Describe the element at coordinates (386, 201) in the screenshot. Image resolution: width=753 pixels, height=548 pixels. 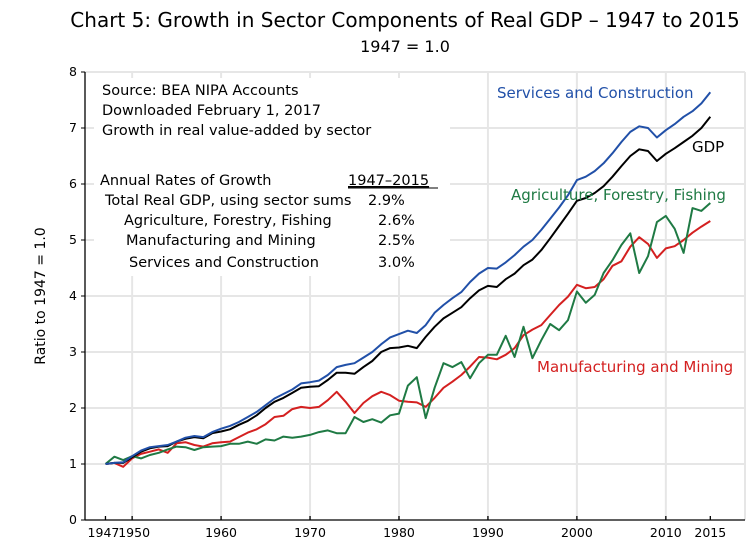
I see `rate-value-gdp: 2.9%` at that location.